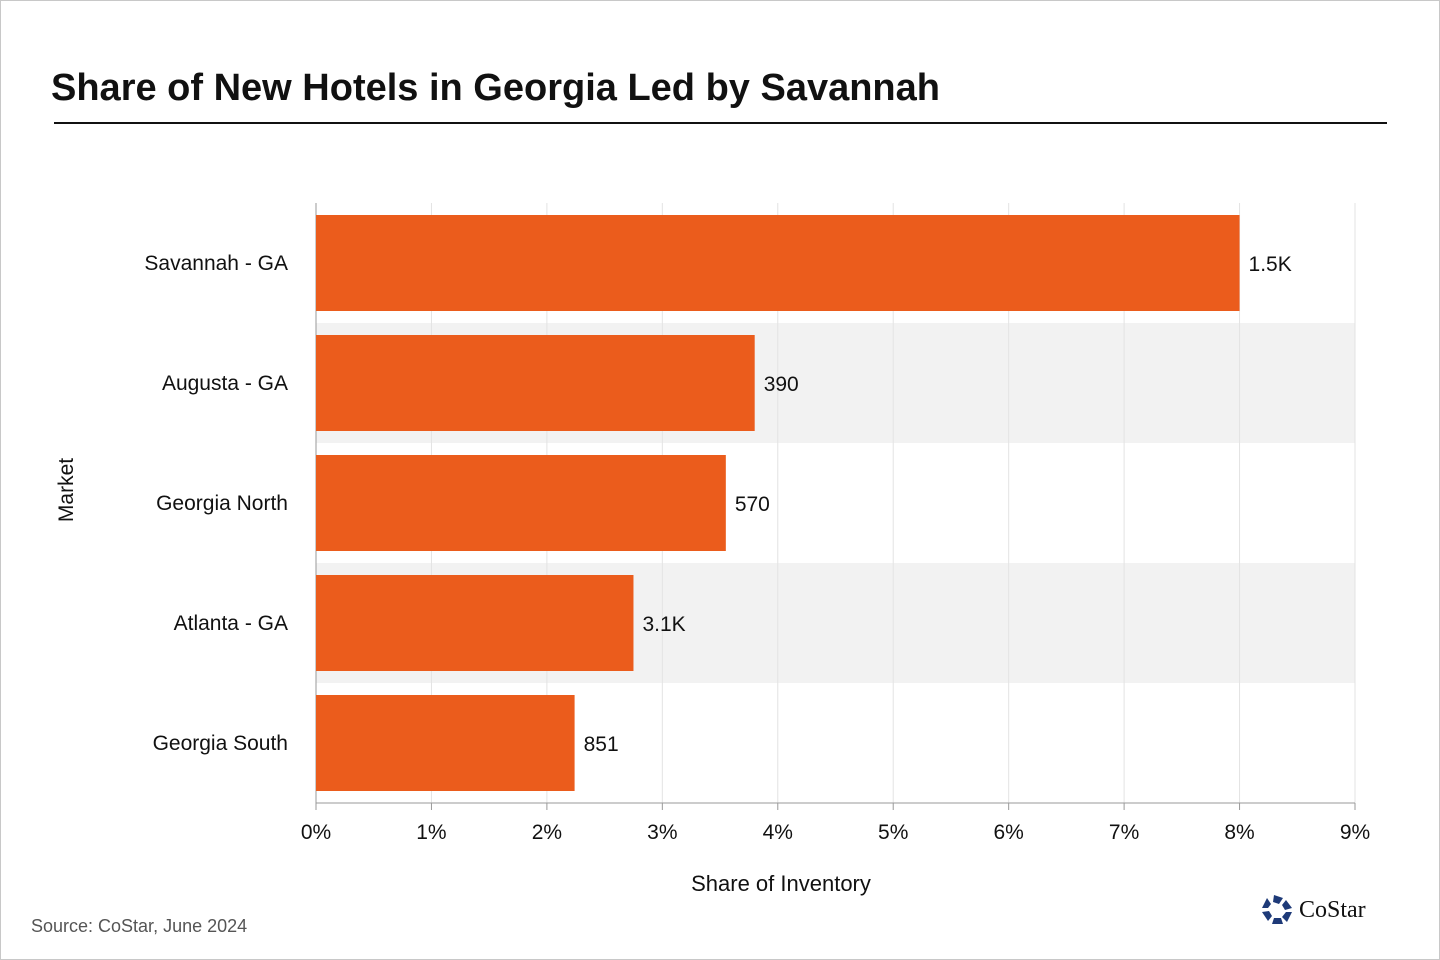  Describe the element at coordinates (781, 883) in the screenshot. I see `x-axis-title: Share of Inventory` at that location.